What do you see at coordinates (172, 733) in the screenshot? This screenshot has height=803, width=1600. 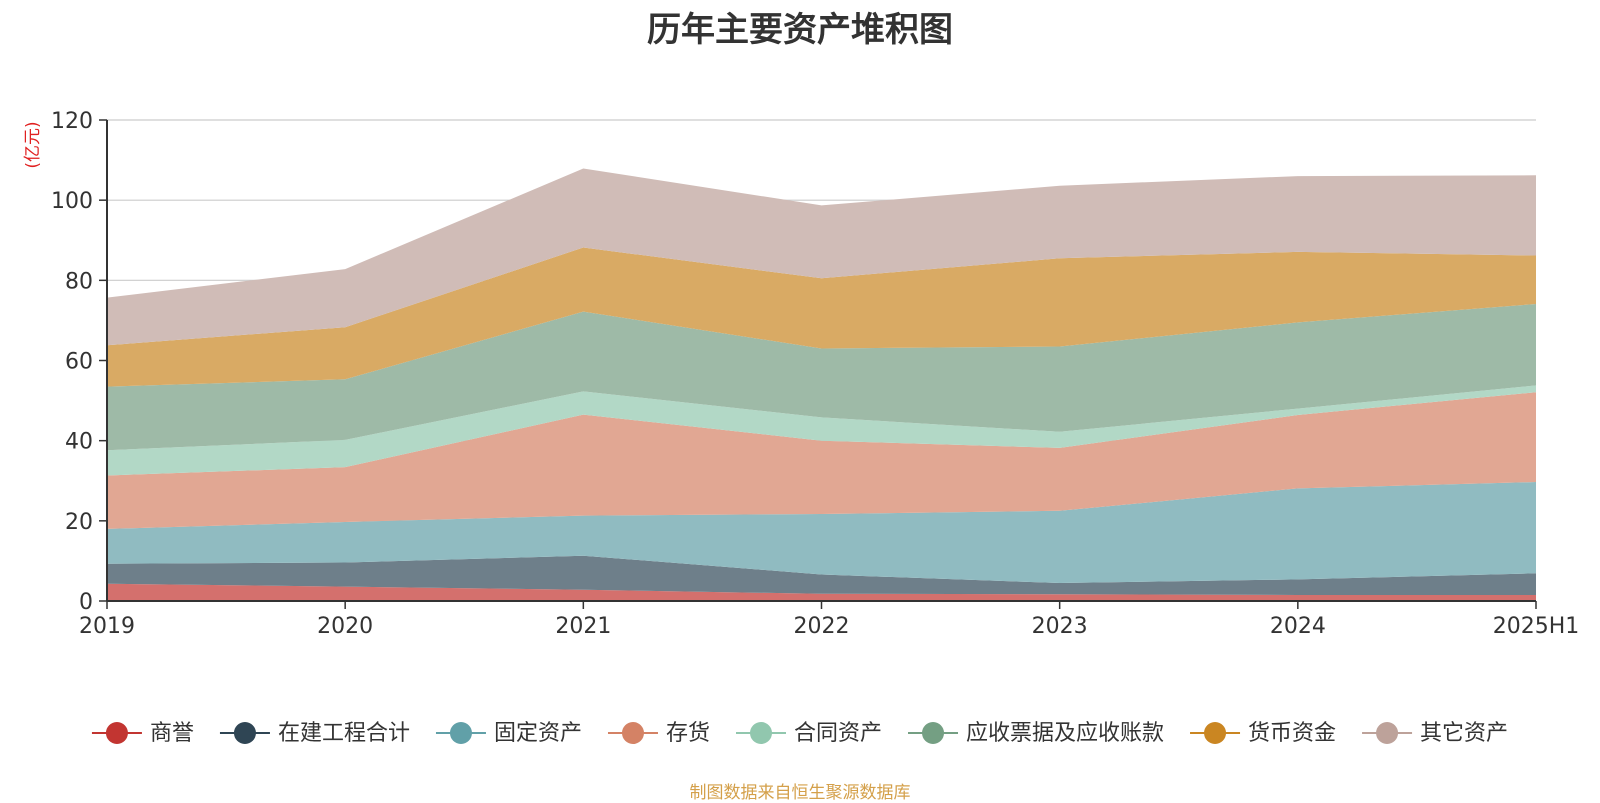 I see `legend-label-商誉: 商誉` at bounding box center [172, 733].